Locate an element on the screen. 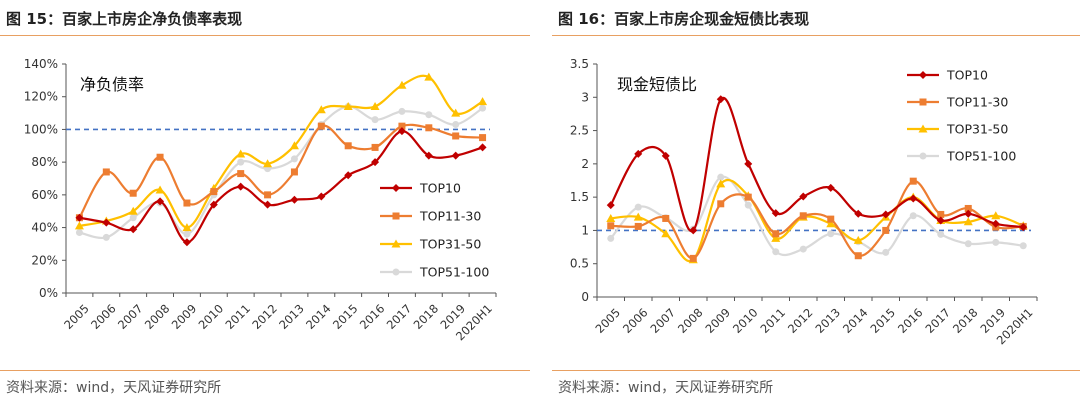 Image resolution: width=1080 pixels, height=403 pixels. x-tick-label: 2009 is located at coordinates (184, 316).